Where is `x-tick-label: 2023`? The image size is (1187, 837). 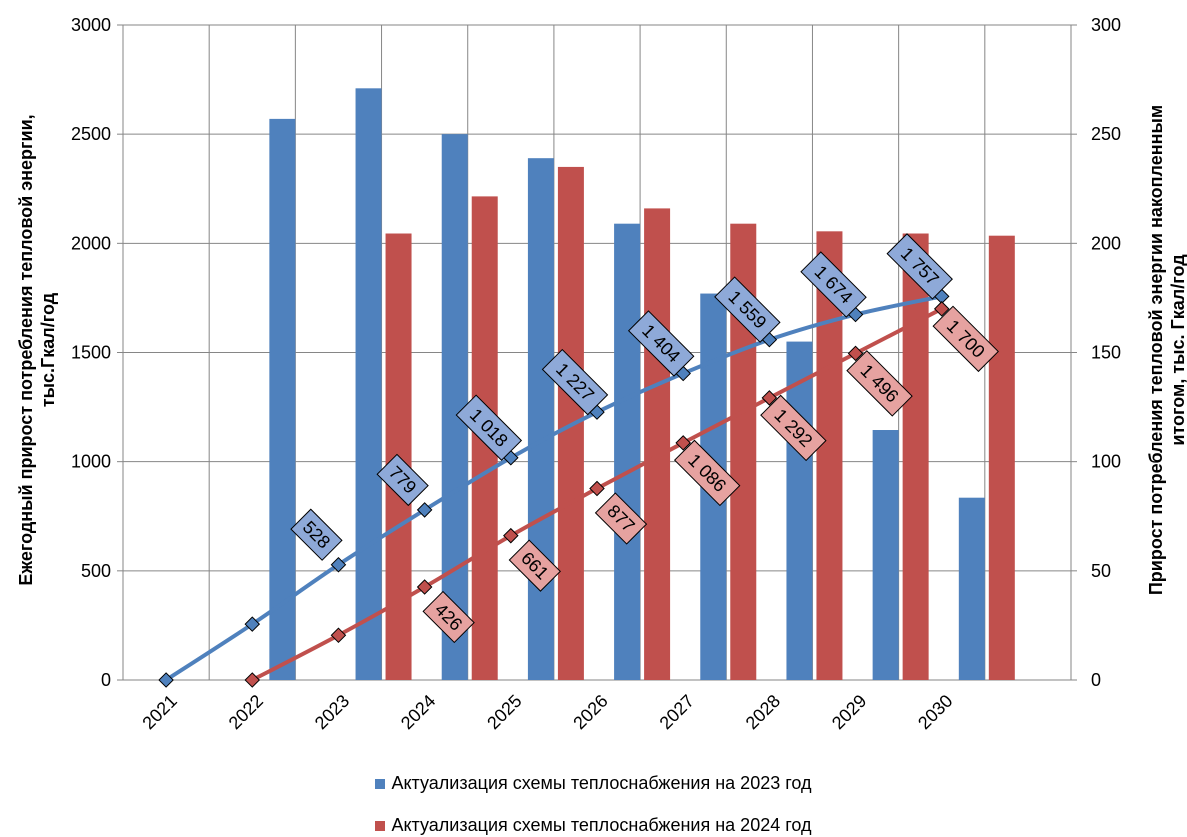
x-tick-label: 2023 is located at coordinates (332, 712).